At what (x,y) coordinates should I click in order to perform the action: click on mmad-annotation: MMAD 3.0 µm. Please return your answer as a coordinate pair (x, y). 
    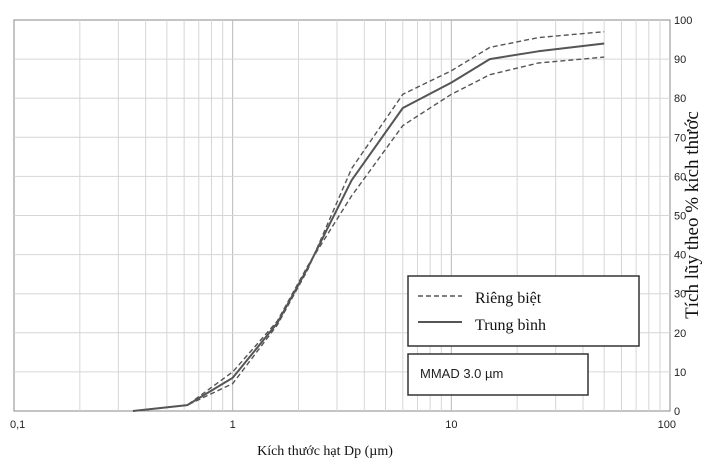
    Looking at the image, I should click on (498, 374).